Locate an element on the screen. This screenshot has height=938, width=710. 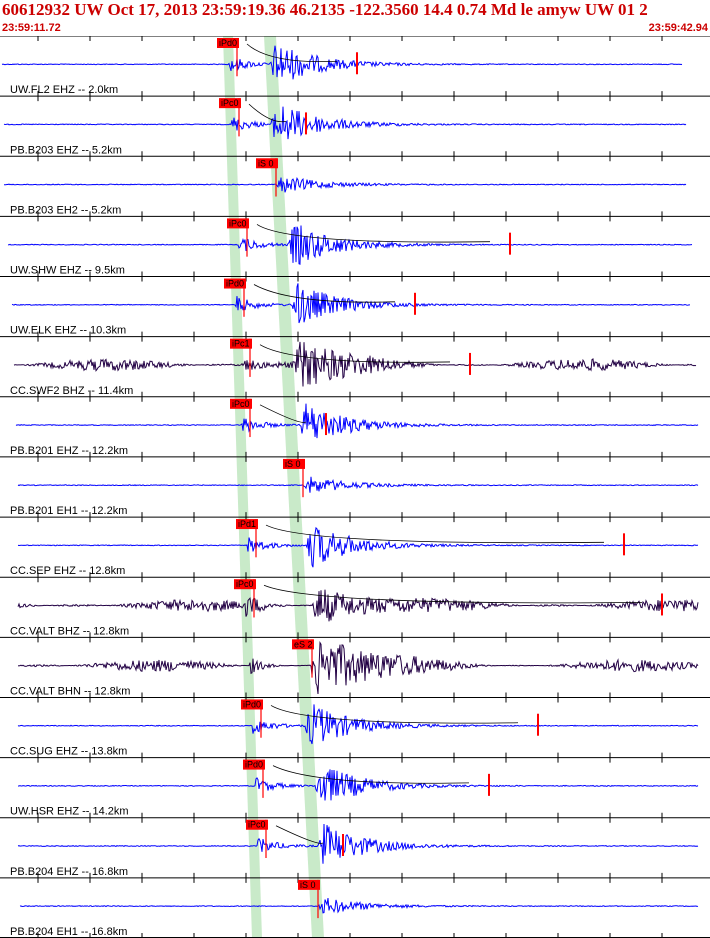
trace-panel: iS 0 PB.B204 EH1 -- 16.8km is located at coordinates (355, 907).